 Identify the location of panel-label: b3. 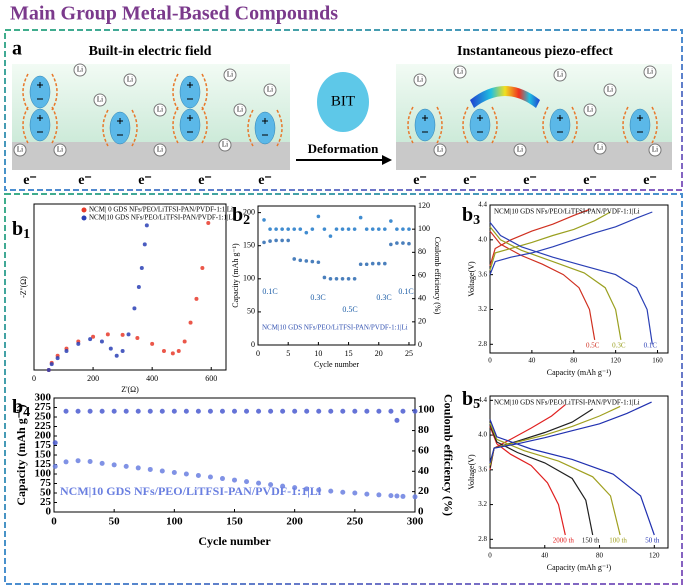
(471, 216).